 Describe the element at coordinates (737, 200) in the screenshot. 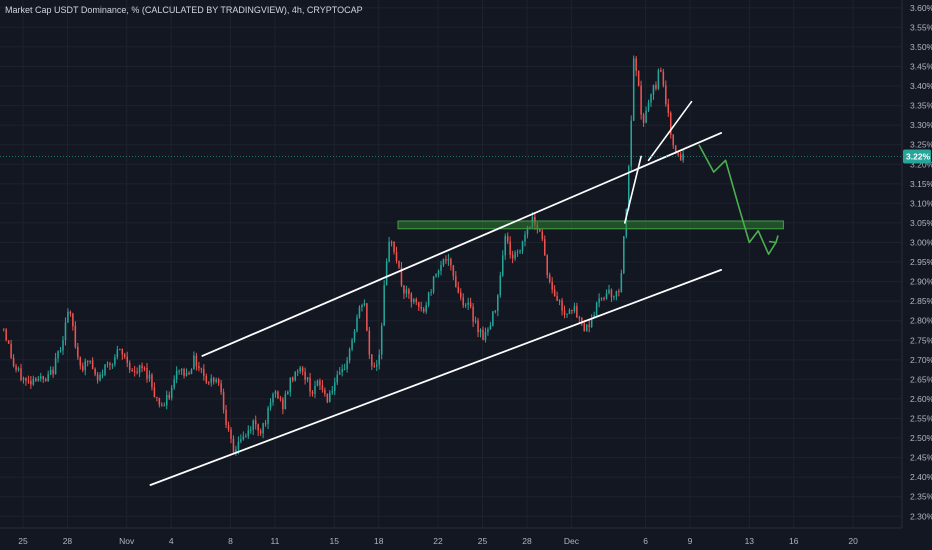

I see `projection-path` at that location.